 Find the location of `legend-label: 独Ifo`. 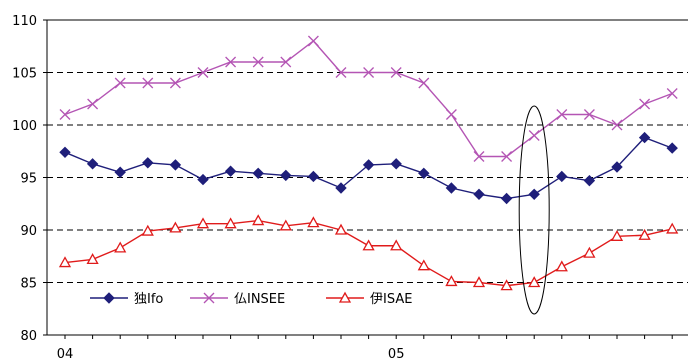

legend-label: 独Ifo is located at coordinates (148, 299).